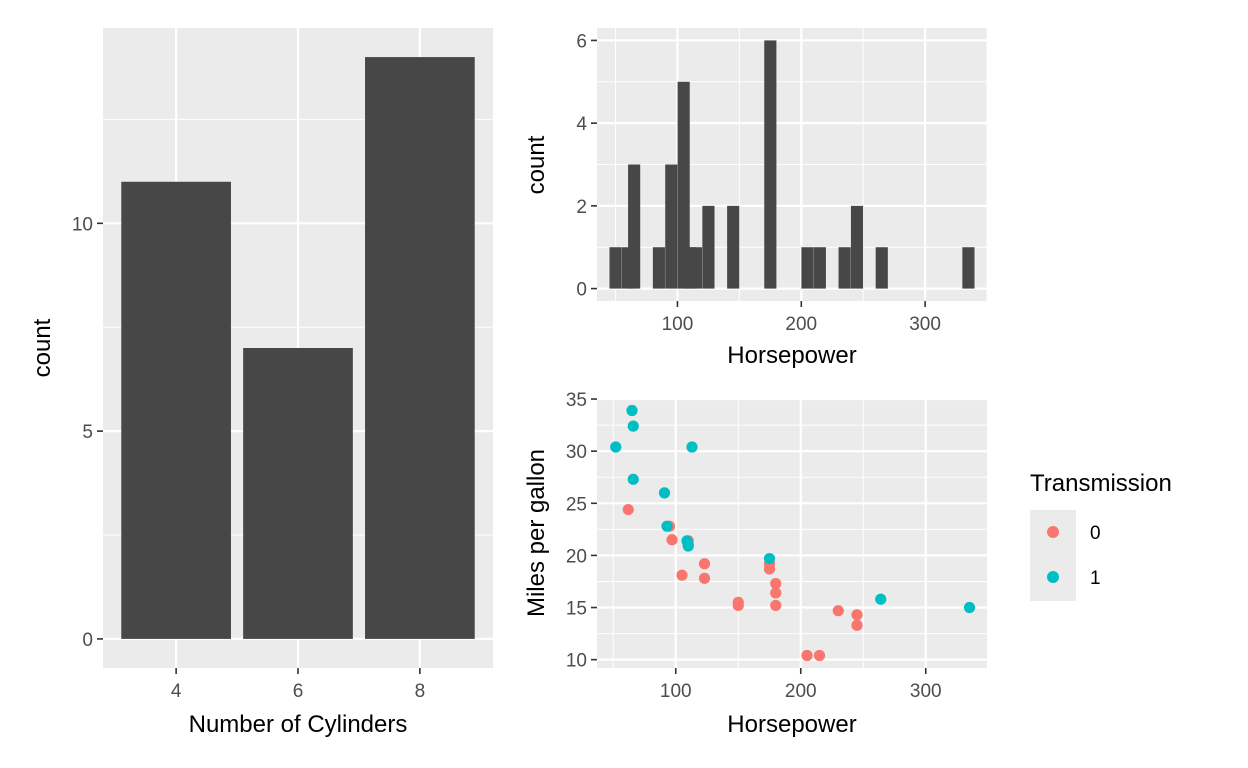 Image resolution: width=1248 pixels, height=768 pixels. Describe the element at coordinates (791, 355) in the screenshot. I see `histogram-x-axis-label: Horsepower` at that location.